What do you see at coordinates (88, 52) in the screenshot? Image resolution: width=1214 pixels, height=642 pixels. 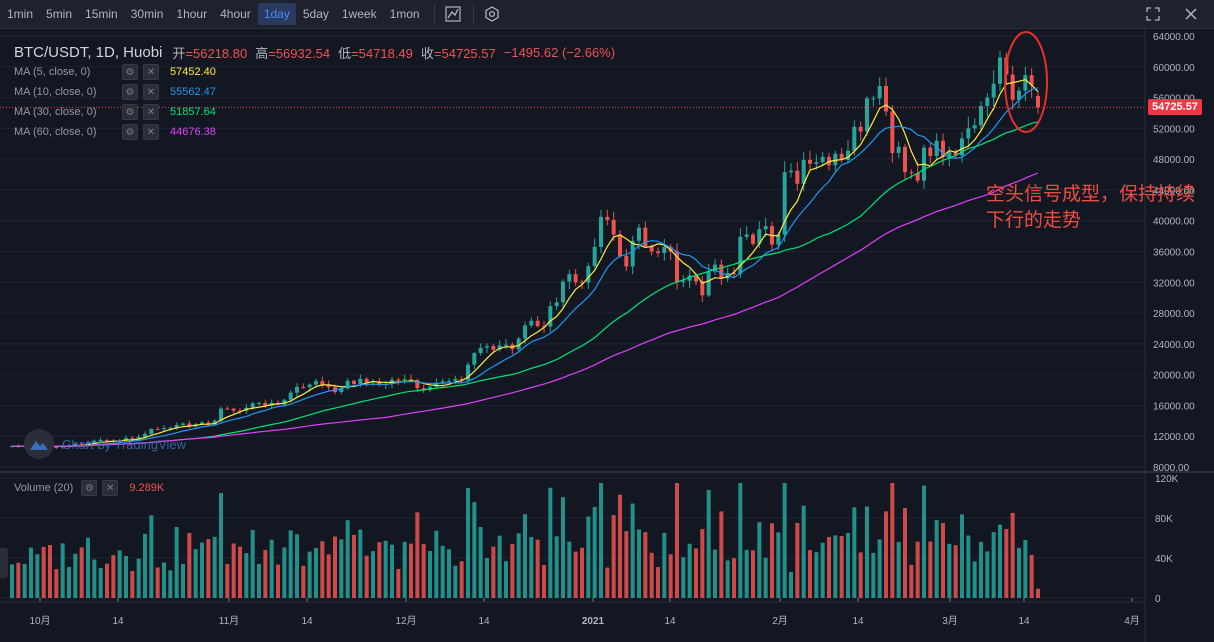 I see `symbol-title: BTC/USDT, 1D, Huobi` at bounding box center [88, 52].